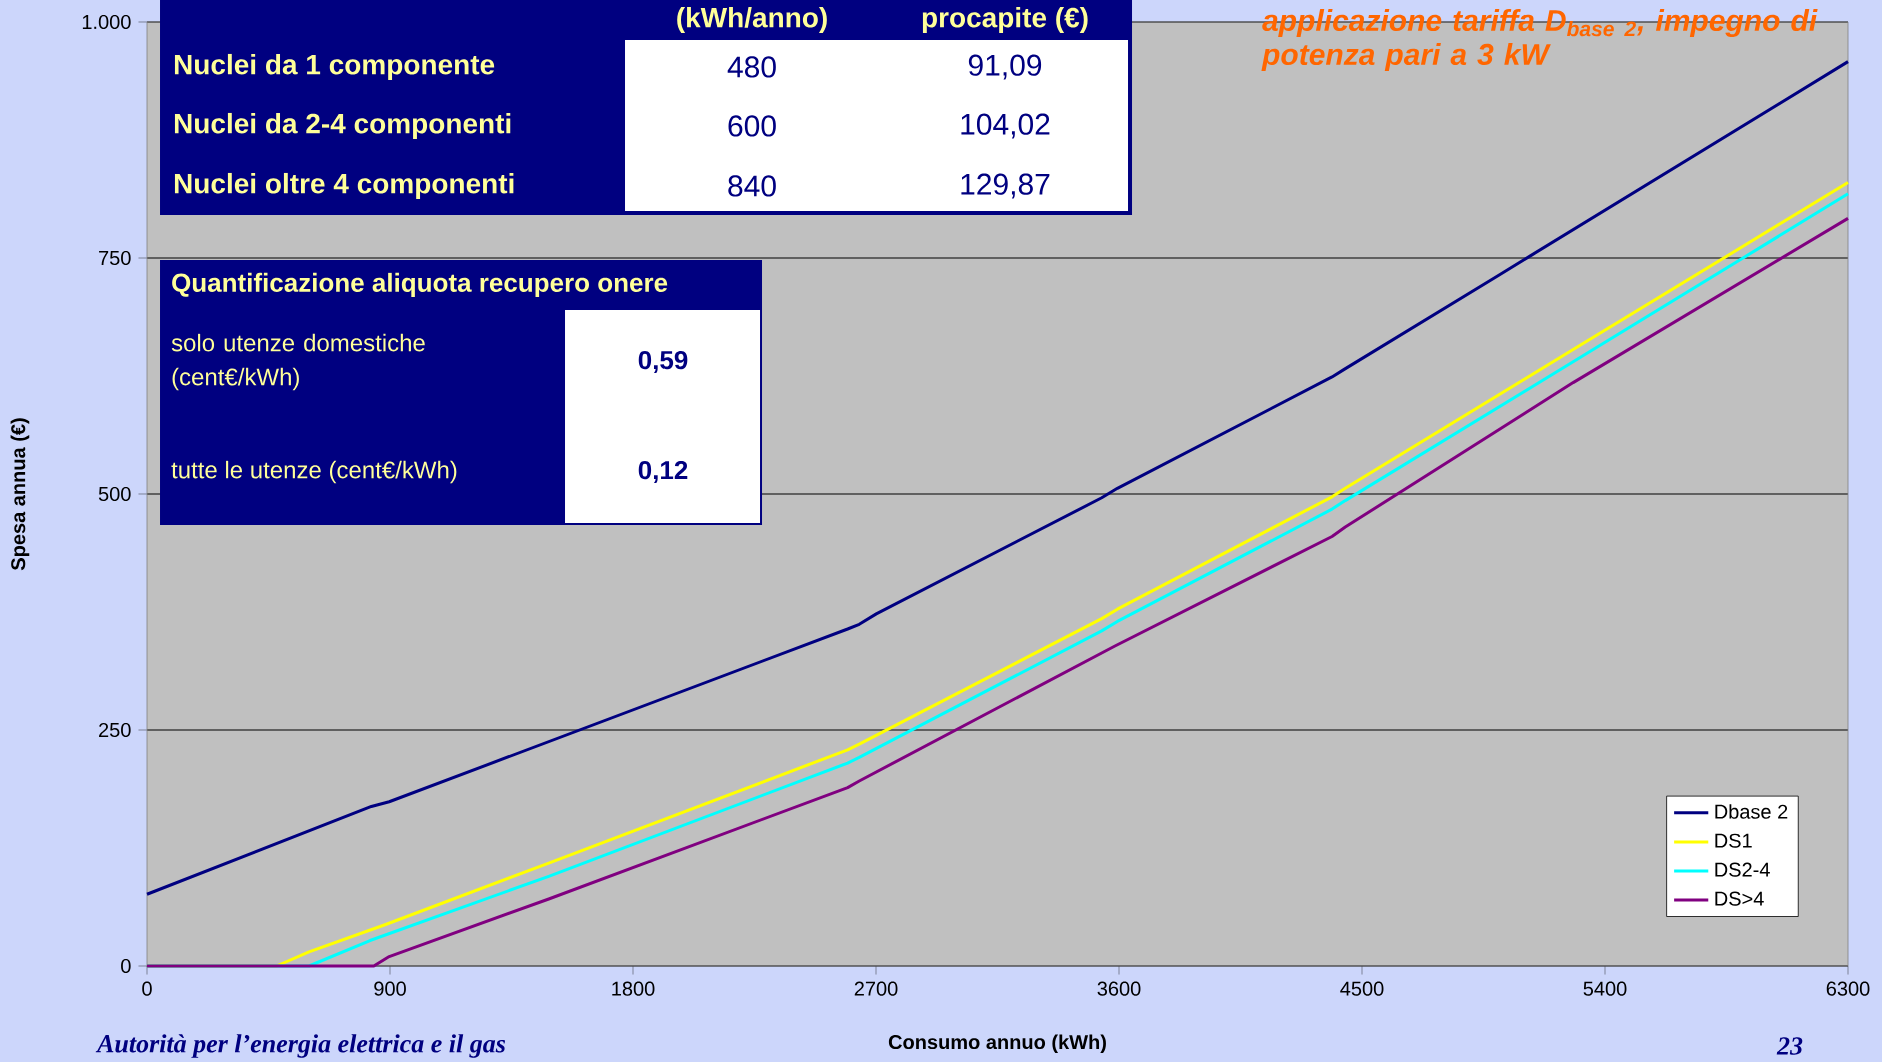 This screenshot has width=1882, height=1062. What do you see at coordinates (300, 1046) in the screenshot?
I see `text: Autorità per l’energia elettrica e il gas` at bounding box center [300, 1046].